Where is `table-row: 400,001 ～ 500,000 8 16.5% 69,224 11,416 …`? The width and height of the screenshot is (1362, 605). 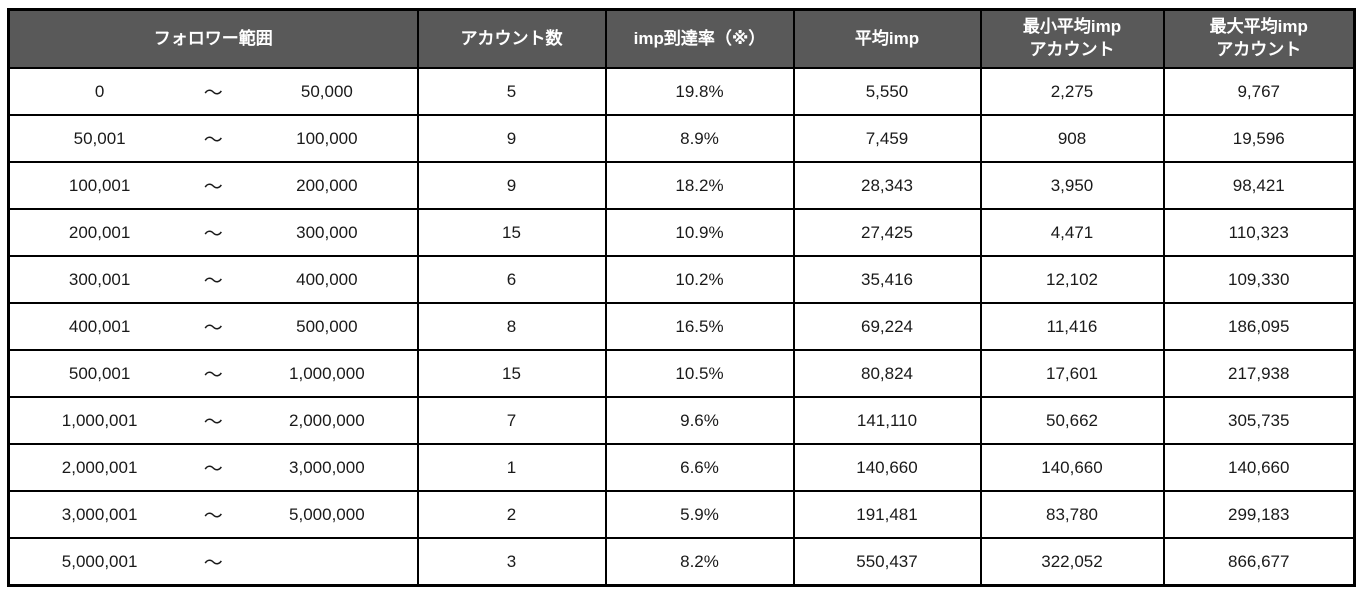 table-row: 400,001 ～ 500,000 8 16.5% 69,224 11,416 … is located at coordinates (681, 326).